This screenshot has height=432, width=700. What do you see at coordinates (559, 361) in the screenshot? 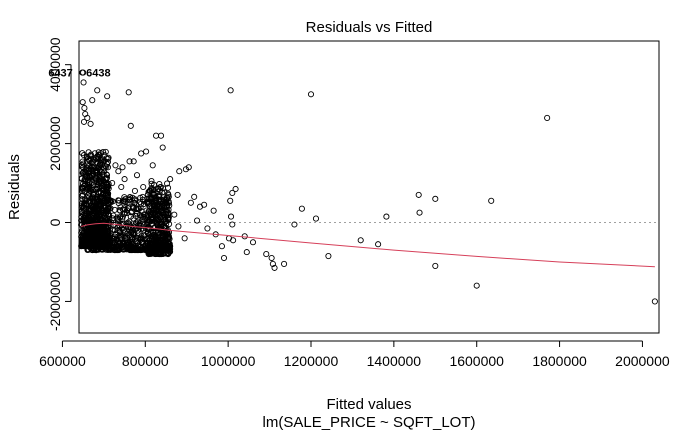
I see `x-tick-label-6: 1800000` at bounding box center [559, 361].